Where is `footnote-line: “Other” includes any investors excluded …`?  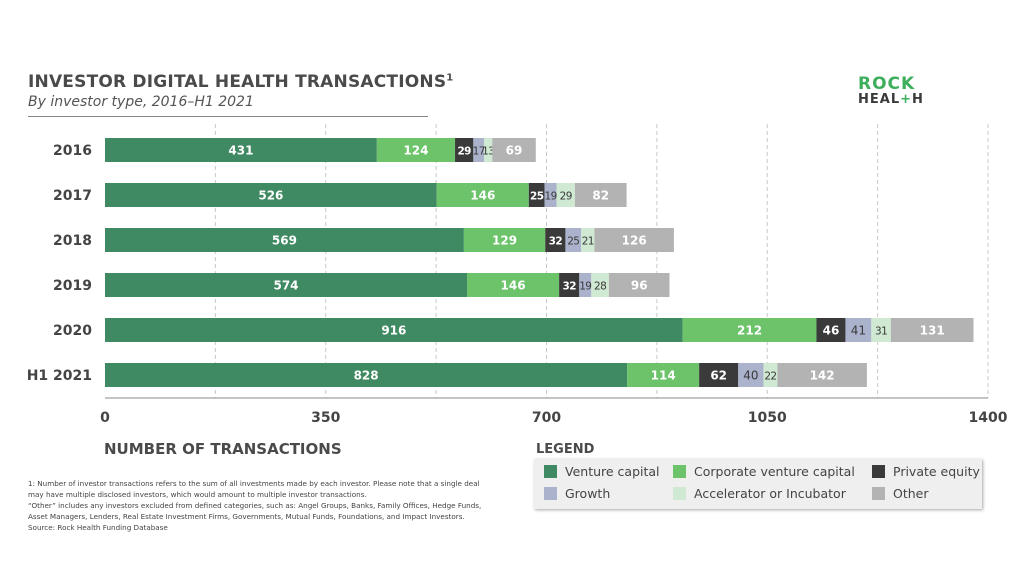
footnote-line: “Other” includes any investors excluded … is located at coordinates (255, 505).